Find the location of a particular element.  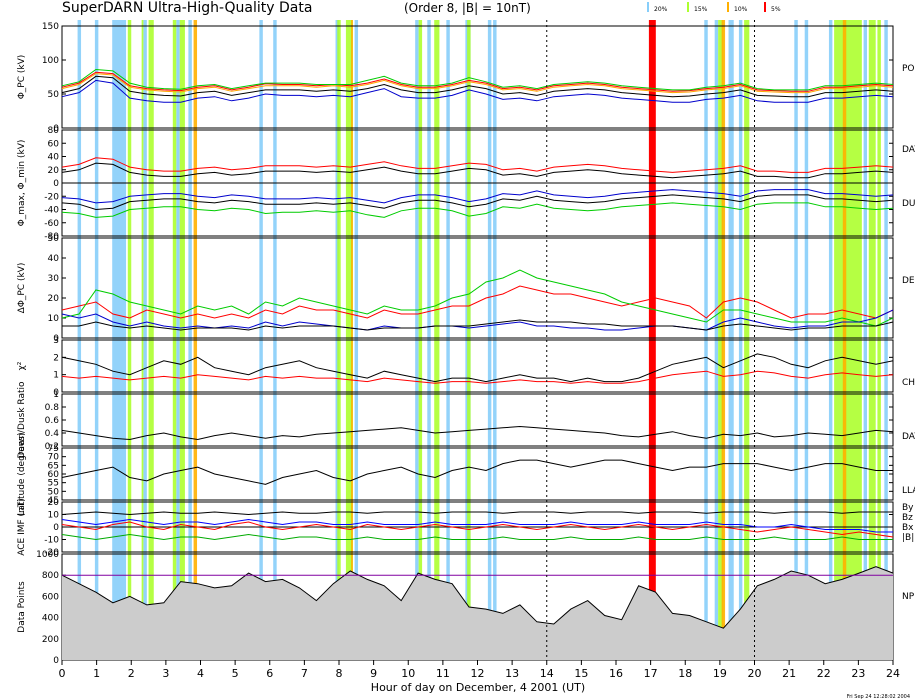

x-tick-label: 23 is located at coordinates (858, 673).